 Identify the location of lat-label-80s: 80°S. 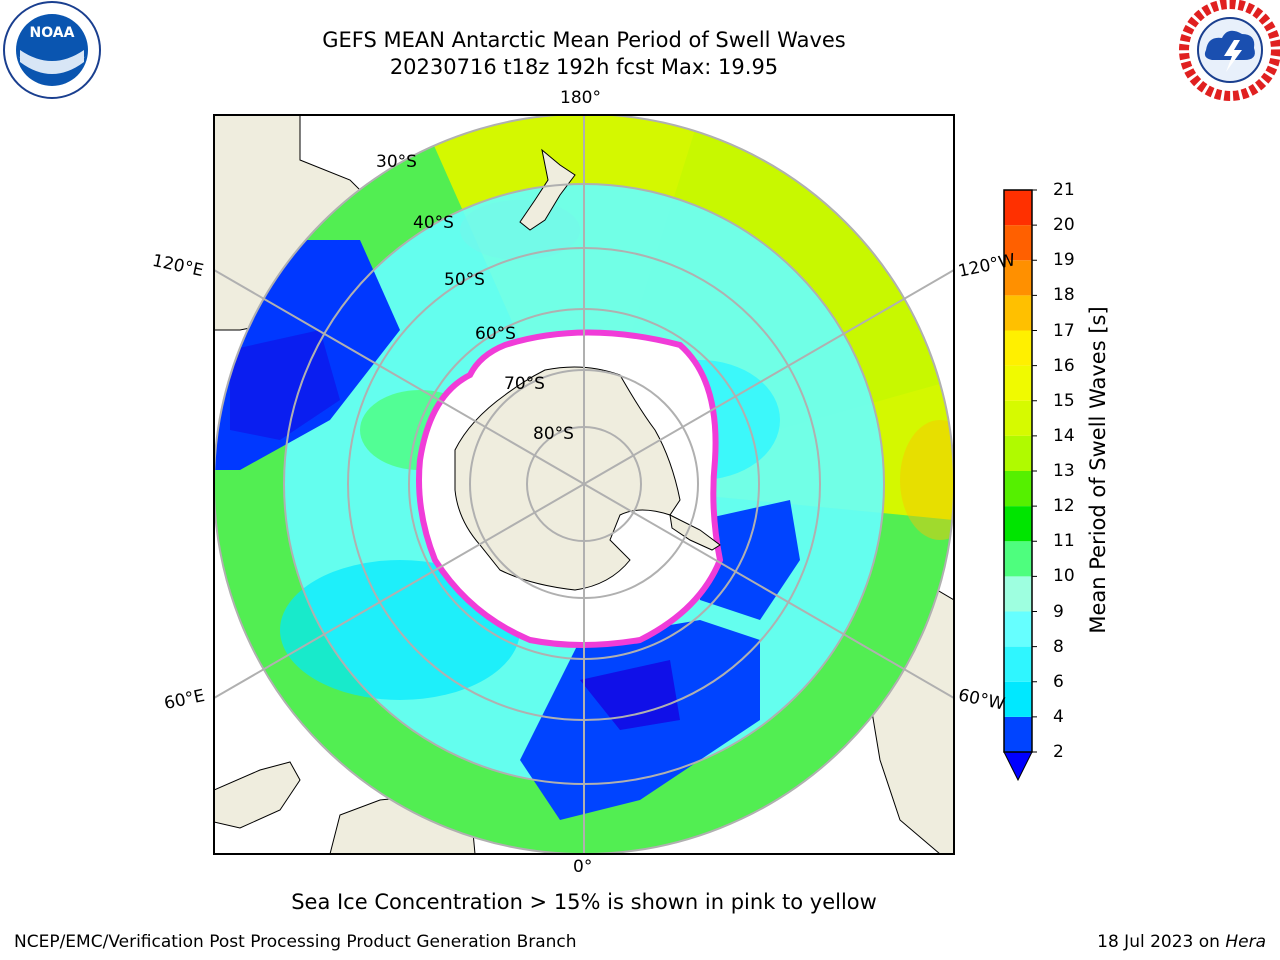
(553, 434).